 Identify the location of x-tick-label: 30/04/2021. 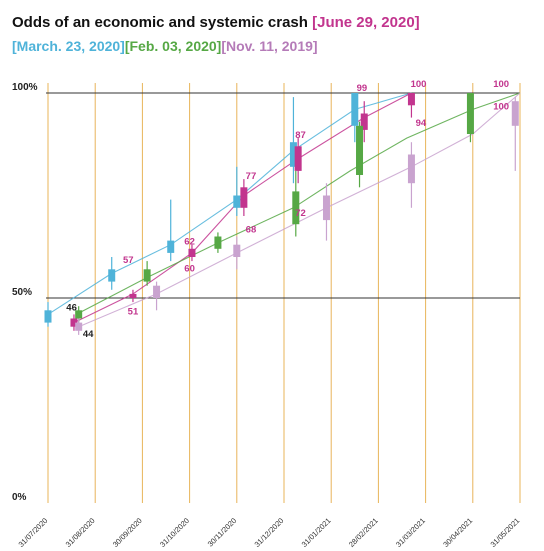
(457, 532).